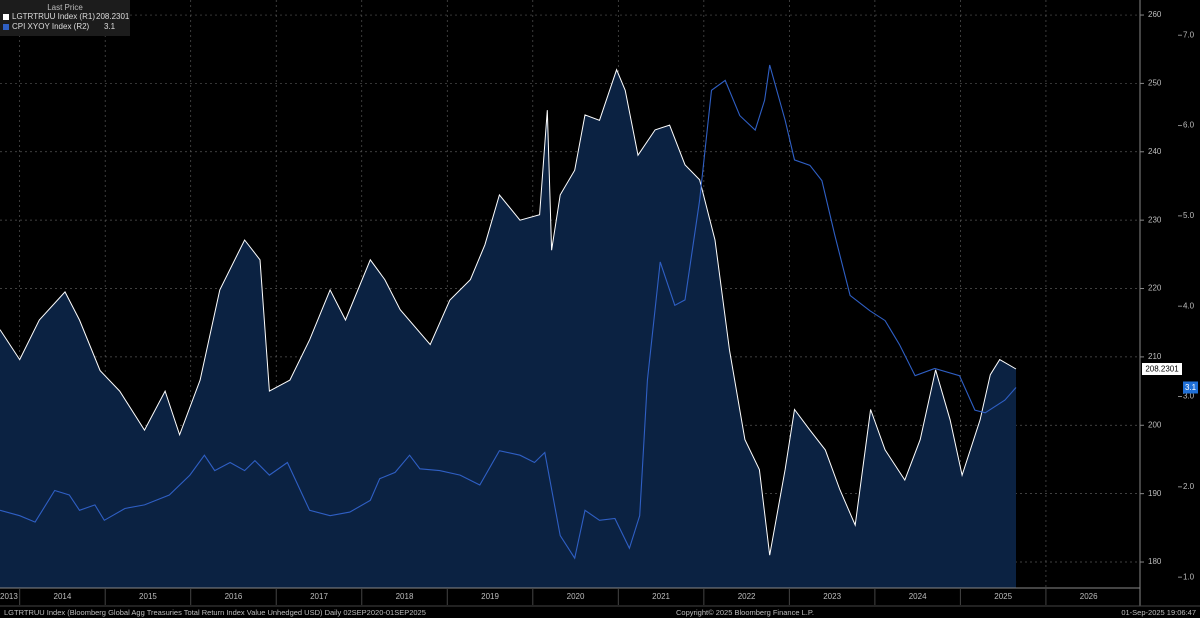 This screenshot has width=1200, height=618. I want to click on x-tick-label: 2015, so click(148, 596).